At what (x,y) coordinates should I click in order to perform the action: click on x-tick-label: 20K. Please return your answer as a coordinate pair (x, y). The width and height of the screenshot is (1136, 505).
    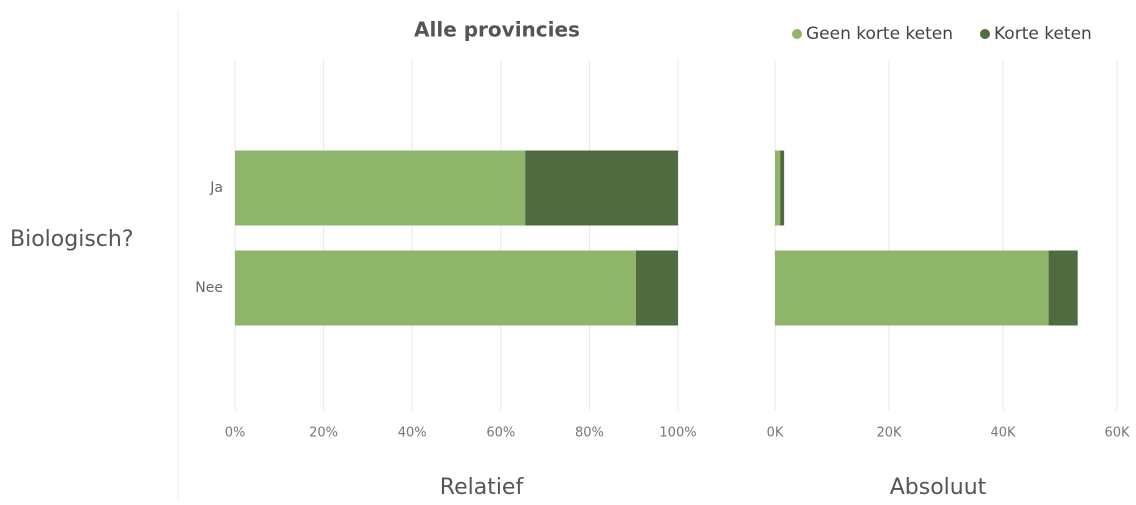
    Looking at the image, I should click on (889, 433).